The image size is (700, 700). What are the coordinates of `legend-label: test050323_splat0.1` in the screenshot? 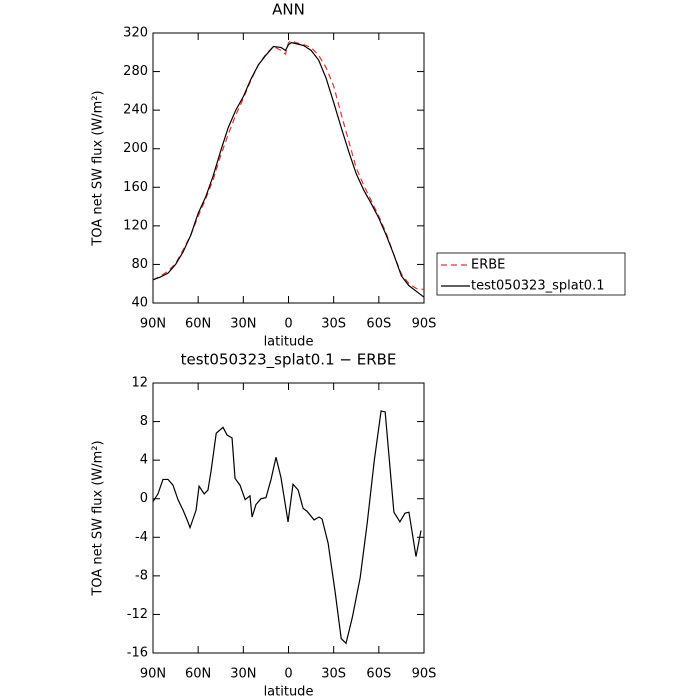 It's located at (537, 286).